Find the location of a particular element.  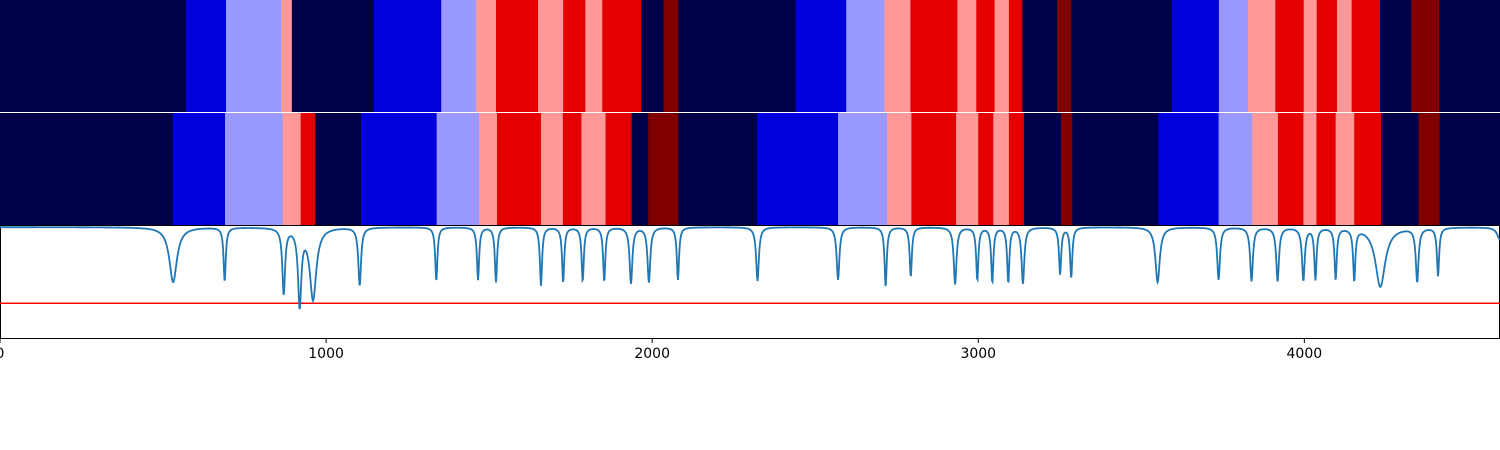

x-axis: 0 1000 2000 3000 4000 is located at coordinates (661, 350).